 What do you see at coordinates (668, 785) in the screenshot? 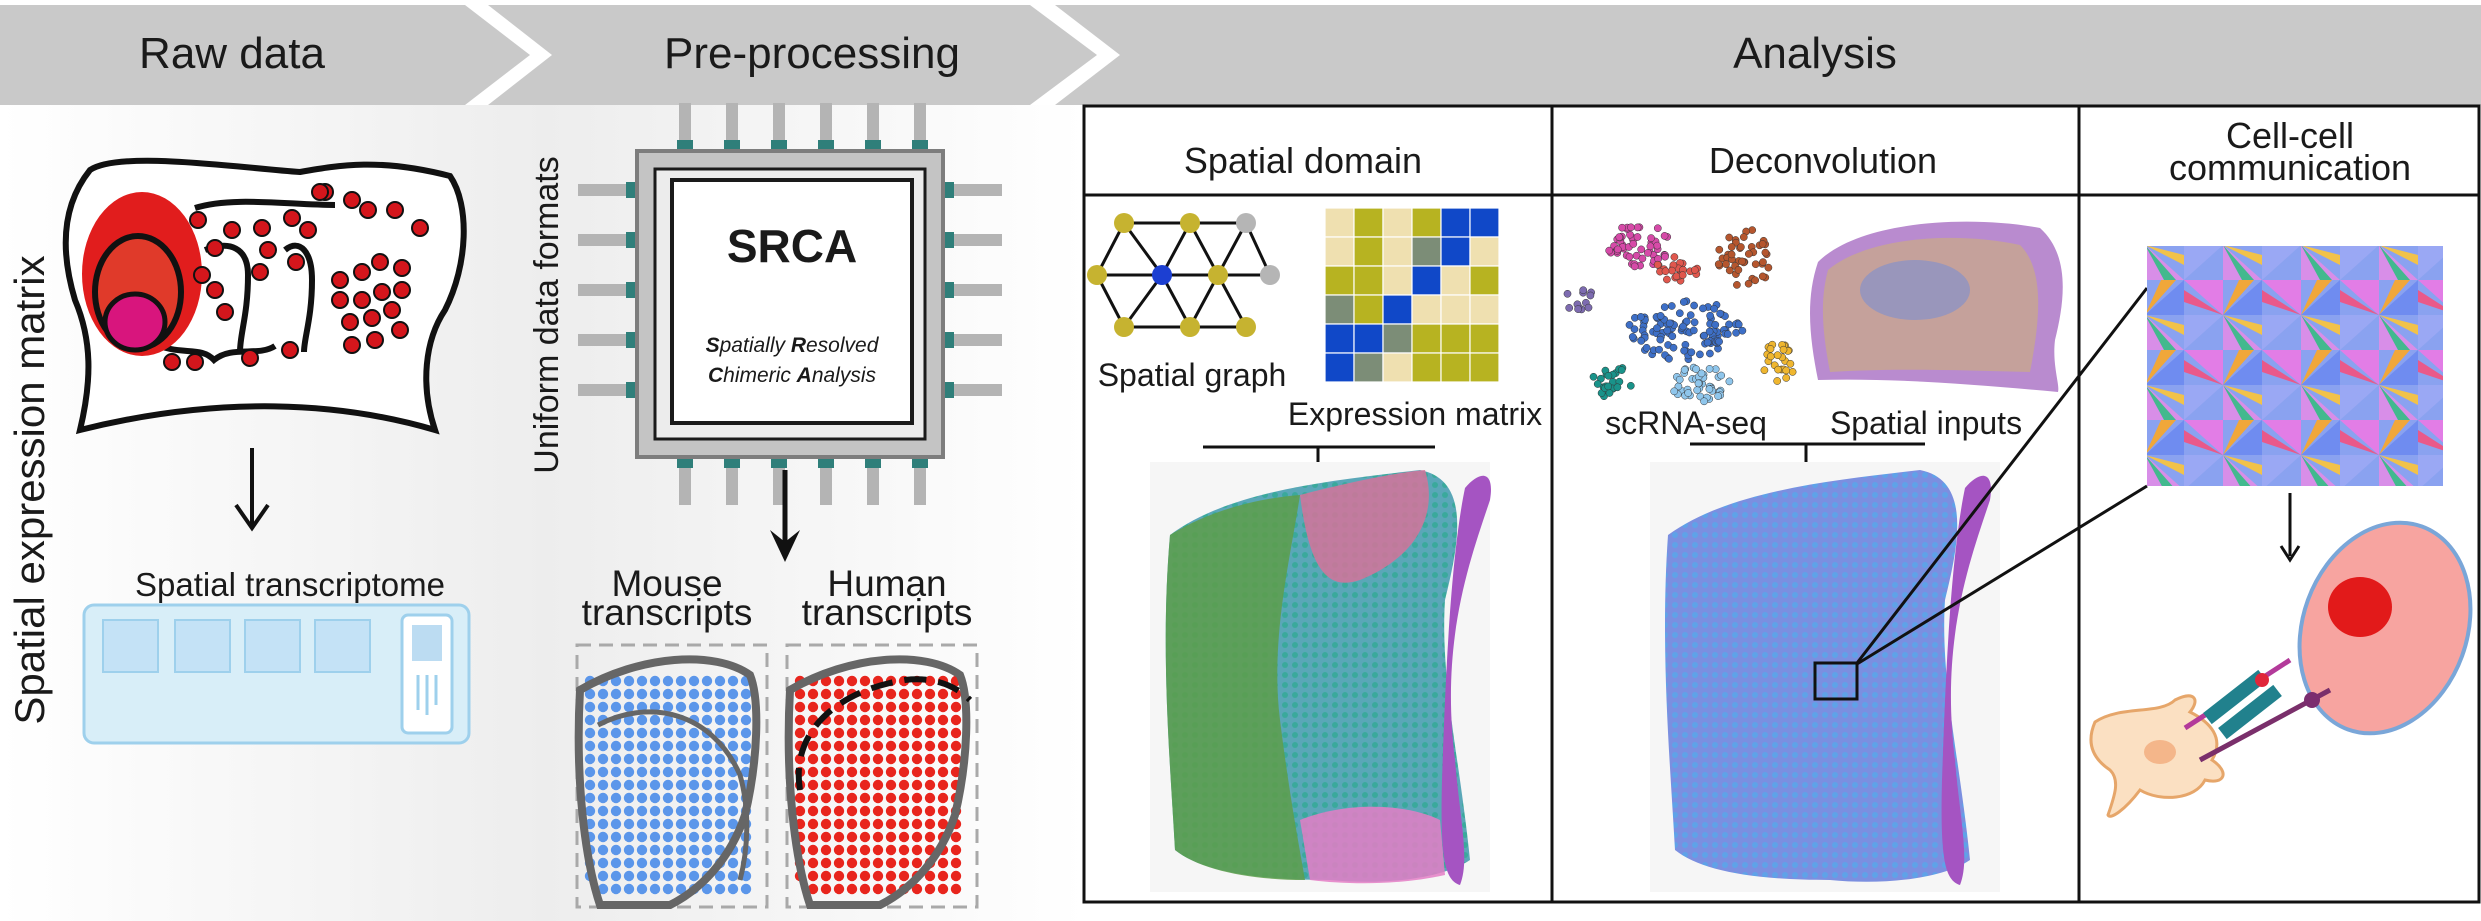
I see `mouse-dots` at bounding box center [668, 785].